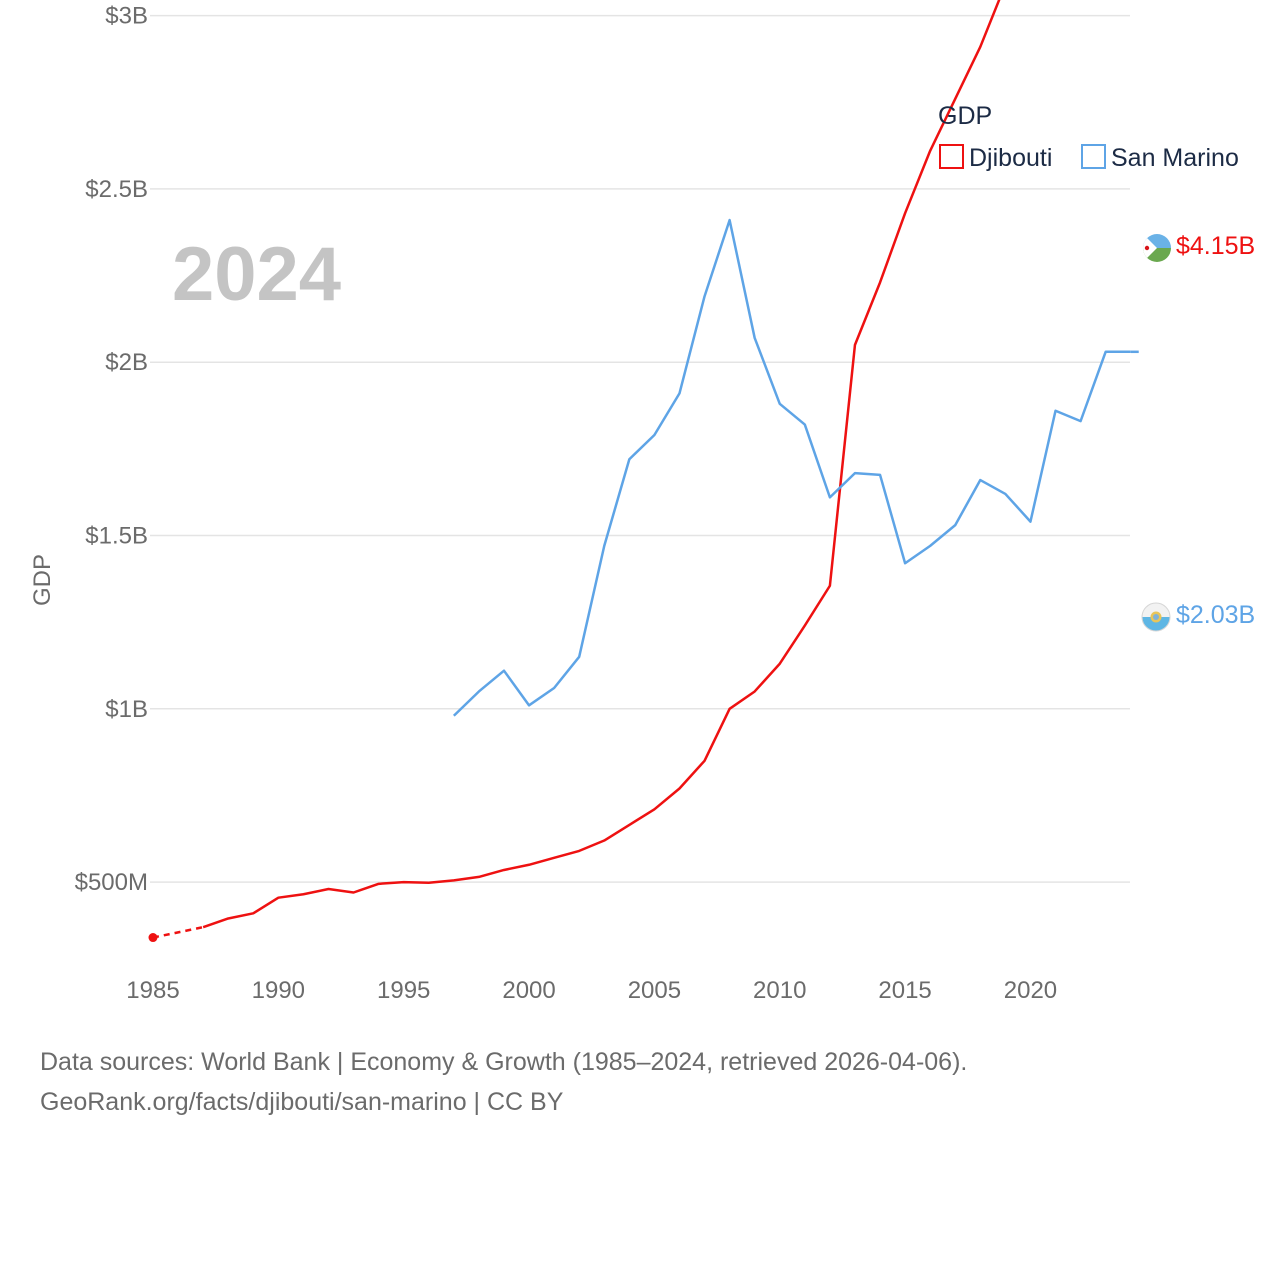 The height and width of the screenshot is (1280, 1280). I want to click on legend: GDP Djibouti San Marino, so click(1088, 137).